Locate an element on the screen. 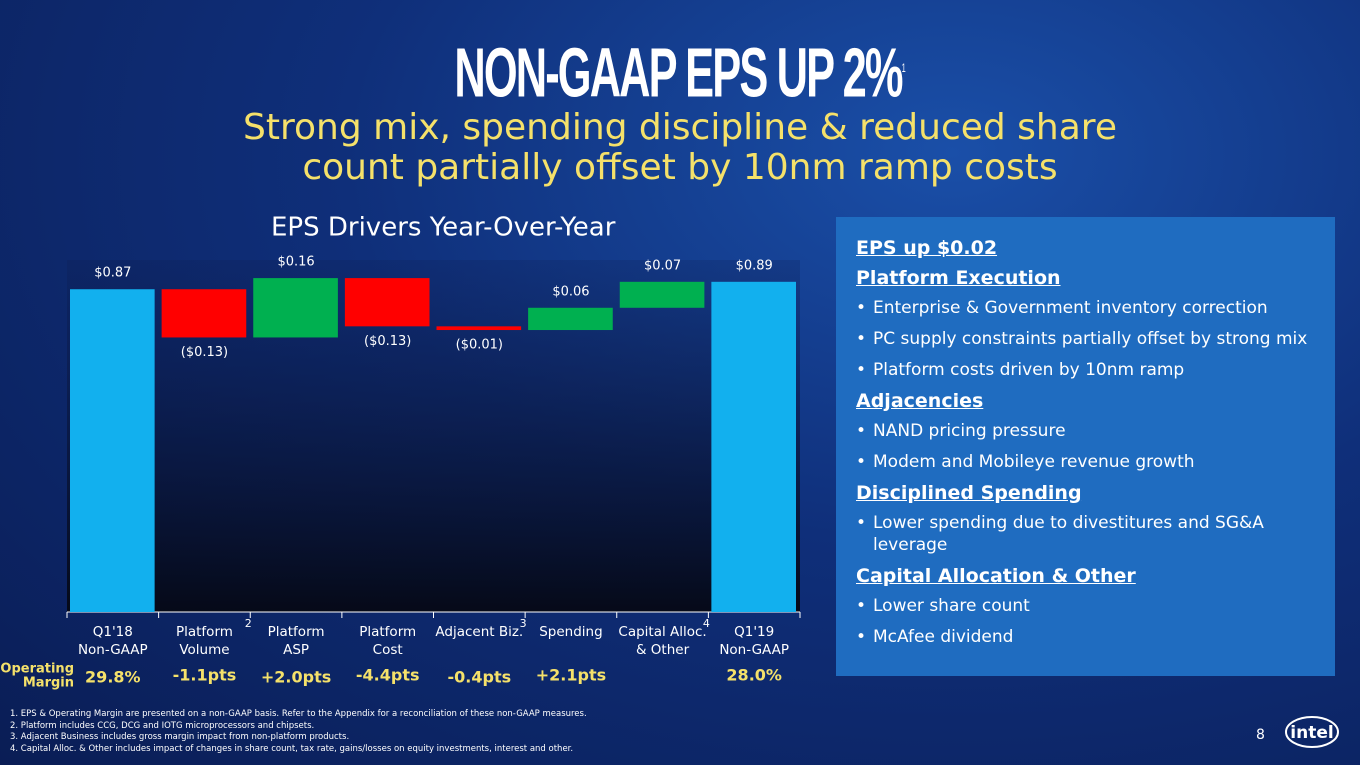 The height and width of the screenshot is (765, 1360). x-tick-label: Cost is located at coordinates (388, 650).